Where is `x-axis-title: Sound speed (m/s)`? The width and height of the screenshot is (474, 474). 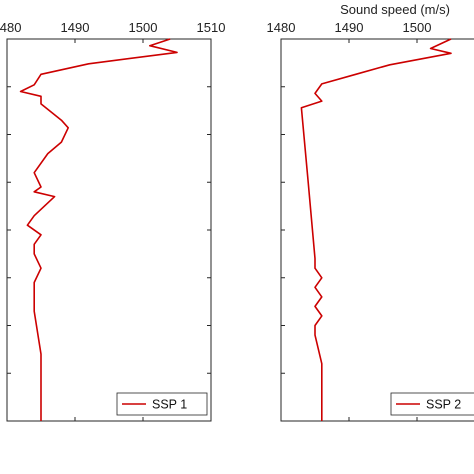
x-axis-title: Sound speed (m/s) is located at coordinates (395, 9).